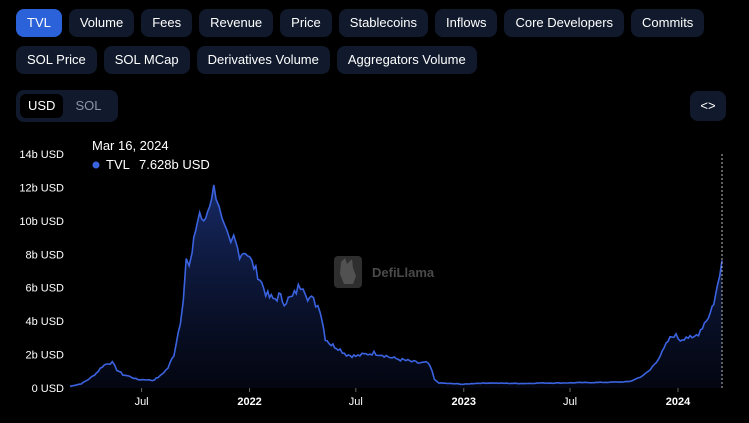 Image resolution: width=749 pixels, height=423 pixels. I want to click on tab-core-developers: Core Developers, so click(564, 23).